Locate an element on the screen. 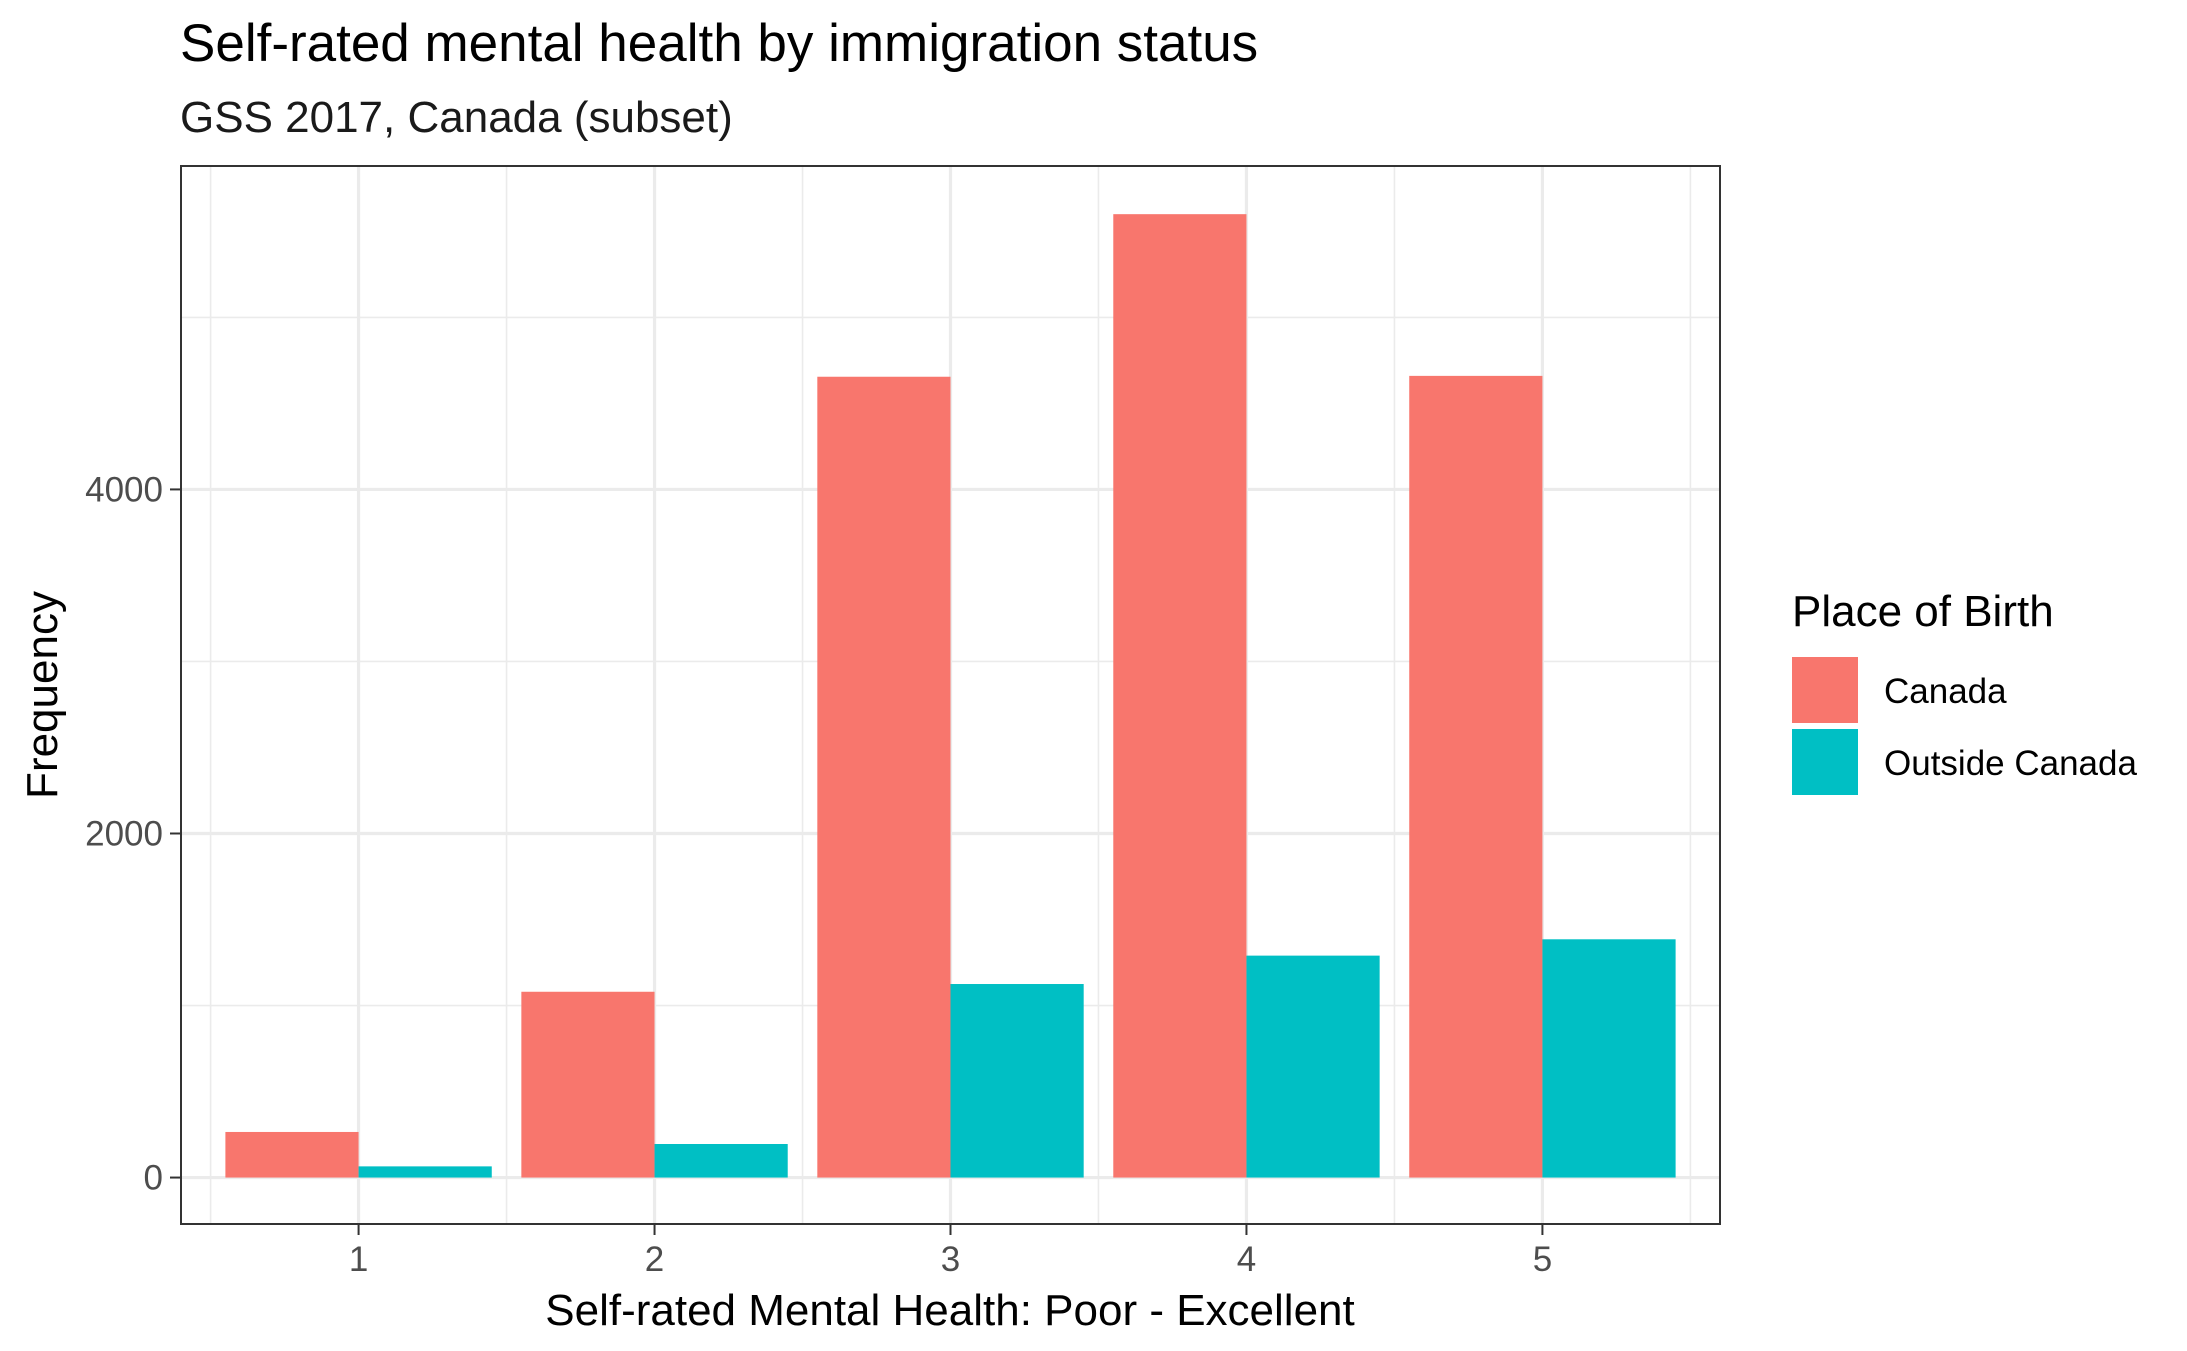 The height and width of the screenshot is (1351, 2187). y-tick-label: 4000 is located at coordinates (124, 489).